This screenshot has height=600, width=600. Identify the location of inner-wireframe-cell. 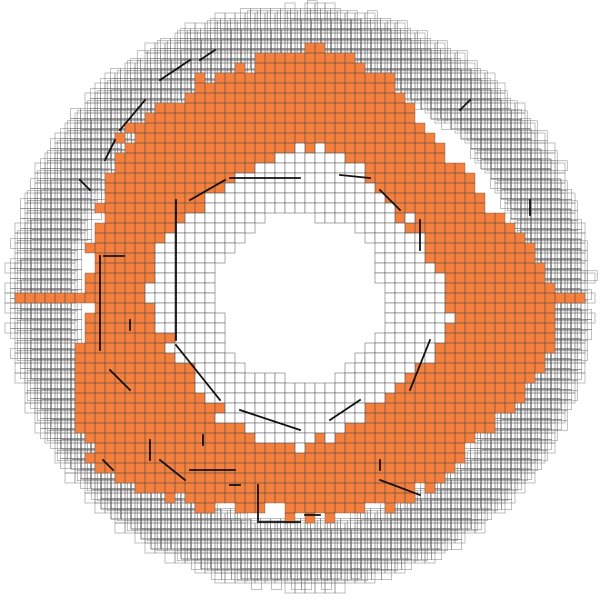
(170, 318).